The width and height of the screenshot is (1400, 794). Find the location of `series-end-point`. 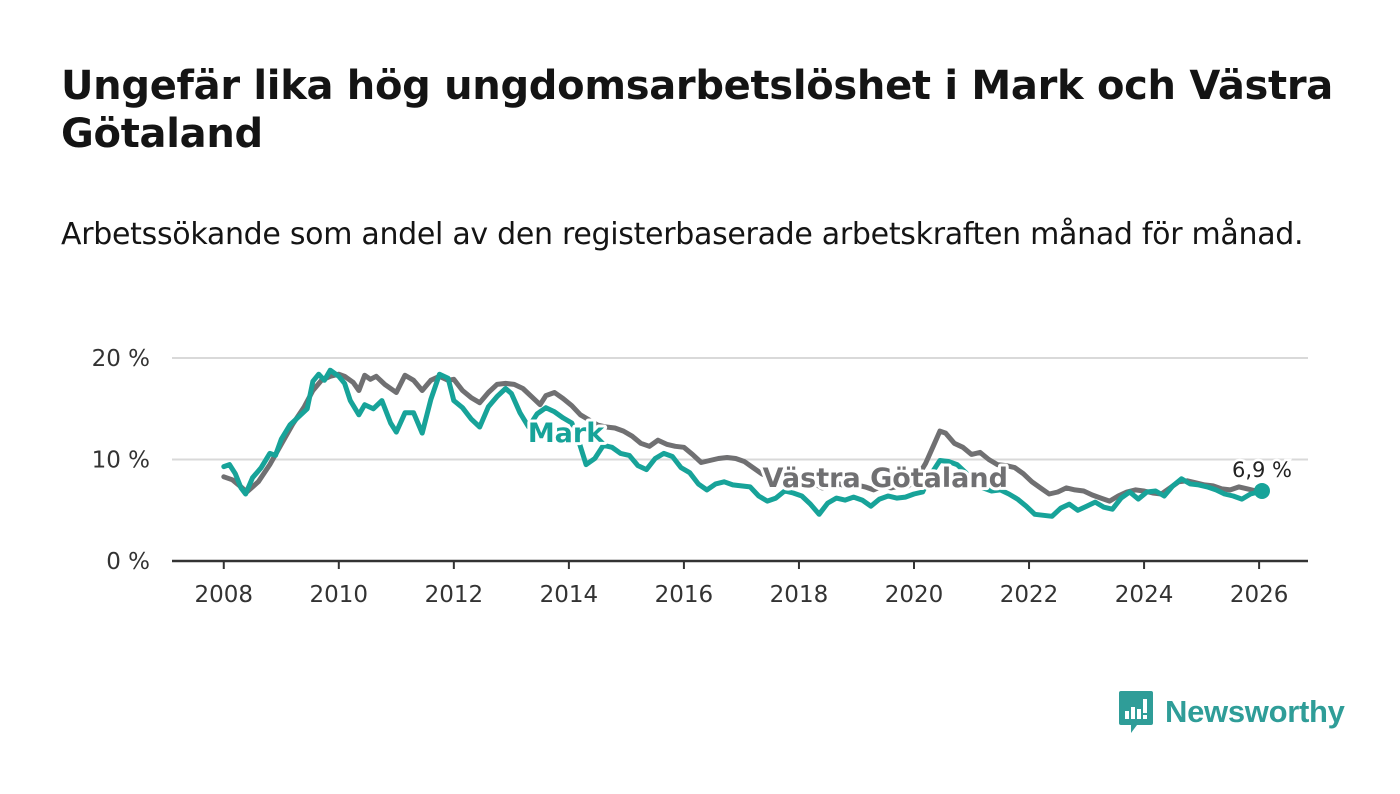

series-end-point is located at coordinates (1261, 490).